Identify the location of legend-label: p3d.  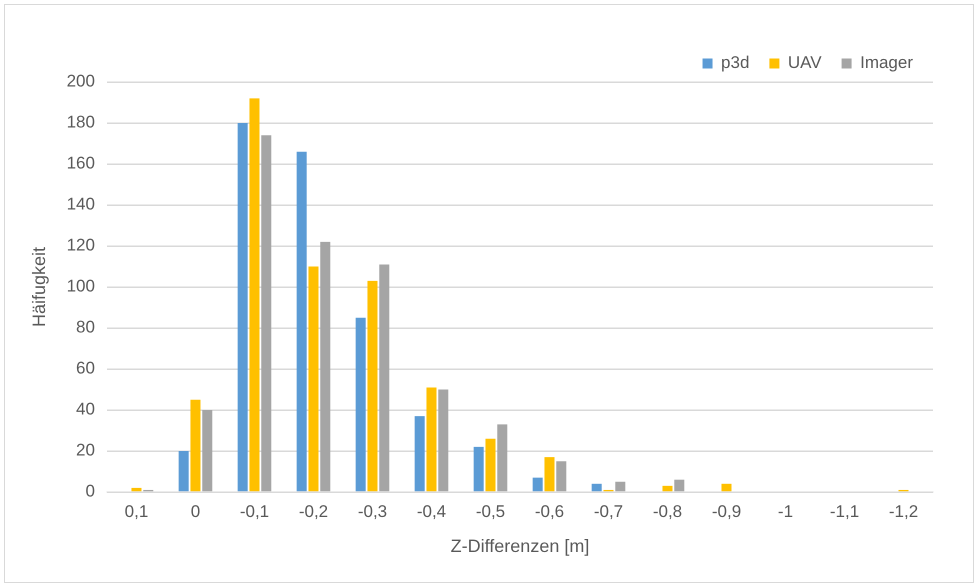
(735, 62).